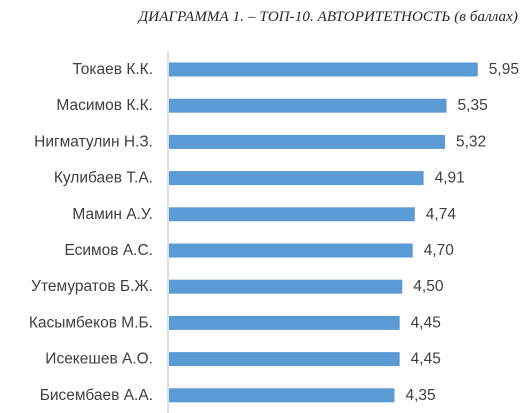 The image size is (528, 413). What do you see at coordinates (439, 250) in the screenshot?
I see `data-label: 4,70` at bounding box center [439, 250].